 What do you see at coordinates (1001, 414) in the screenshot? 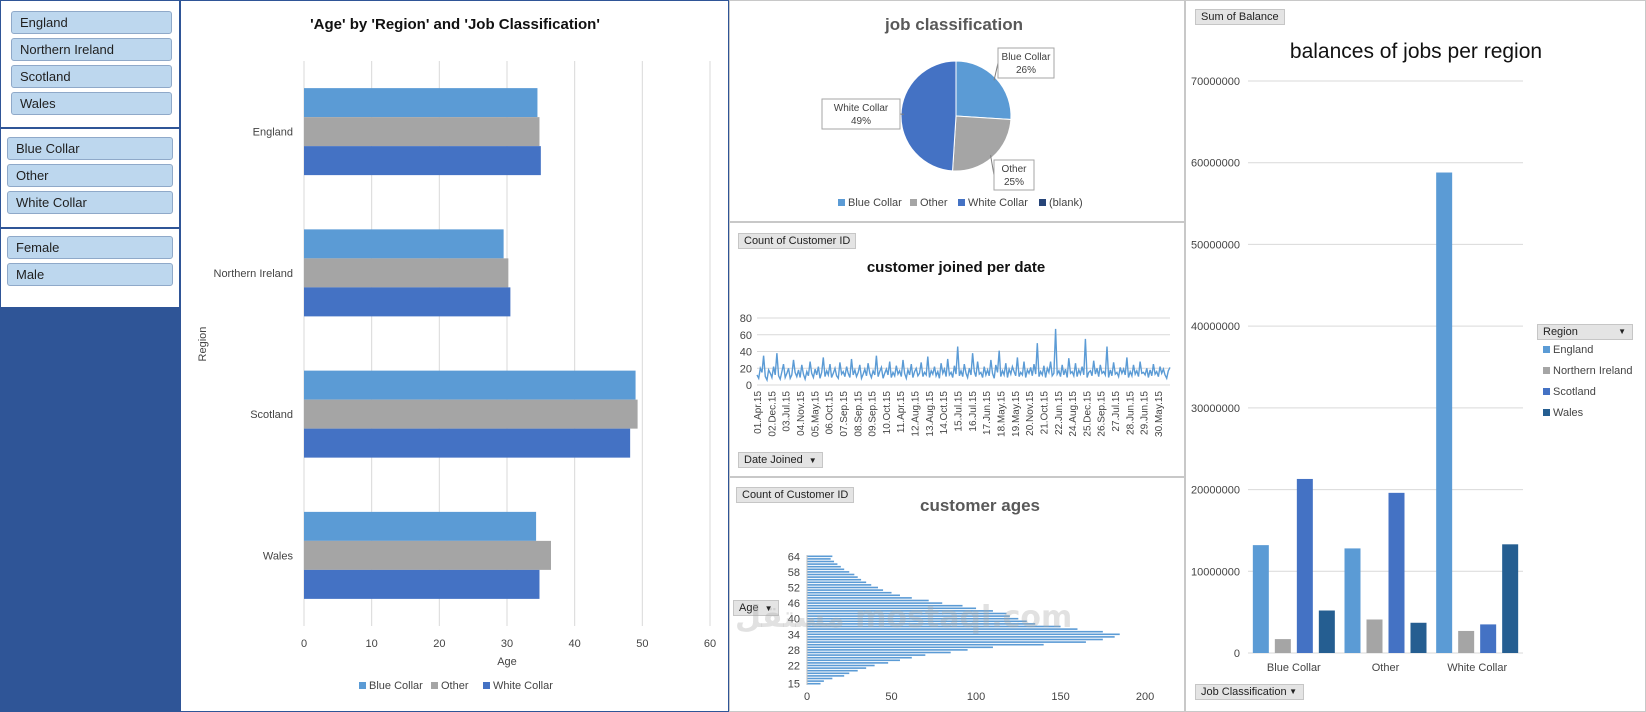
I see `x-tick-label: 18.May.15` at bounding box center [1001, 414].